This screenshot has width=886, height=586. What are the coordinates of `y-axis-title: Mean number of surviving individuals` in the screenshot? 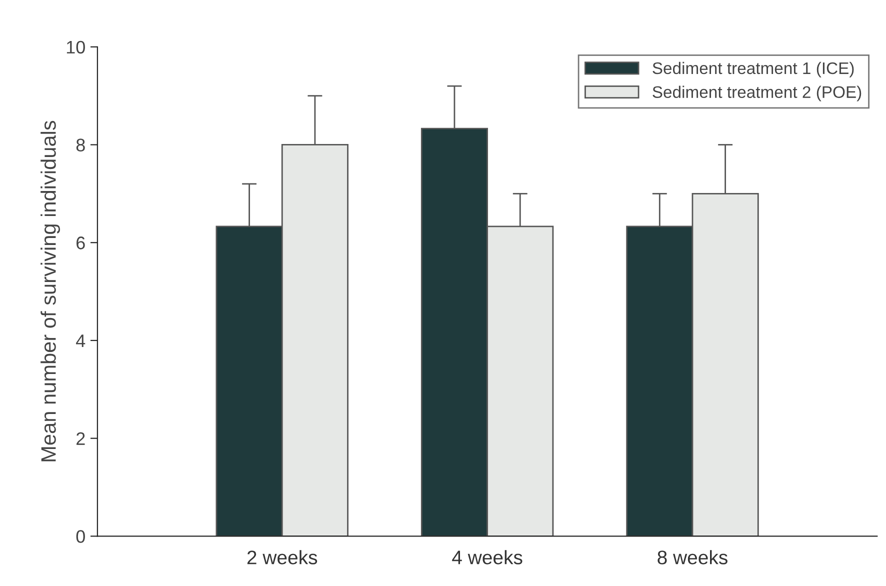 It's located at (50, 291).